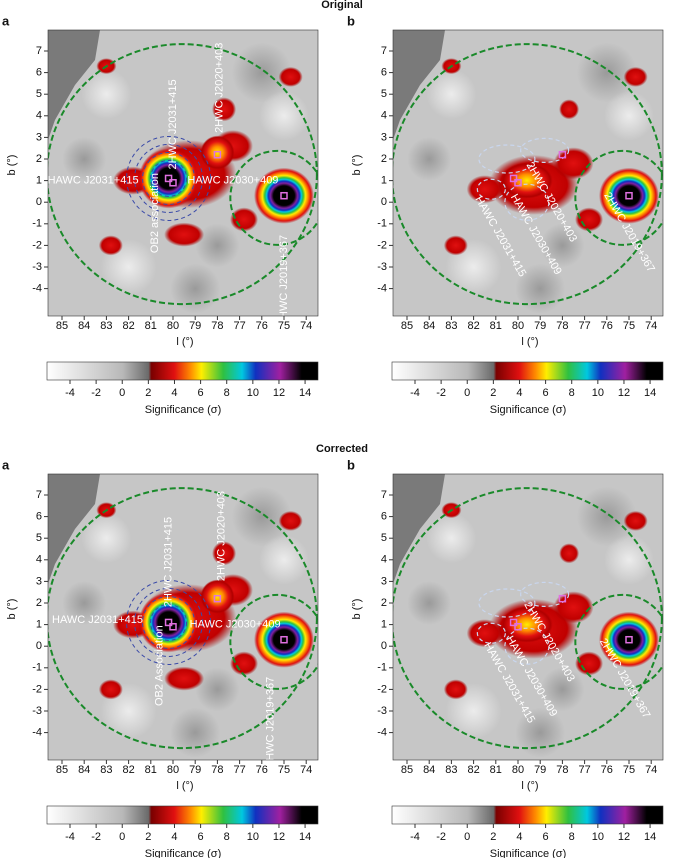  What do you see at coordinates (306, 770) in the screenshot?
I see `x-tick-label: 74` at bounding box center [306, 770].